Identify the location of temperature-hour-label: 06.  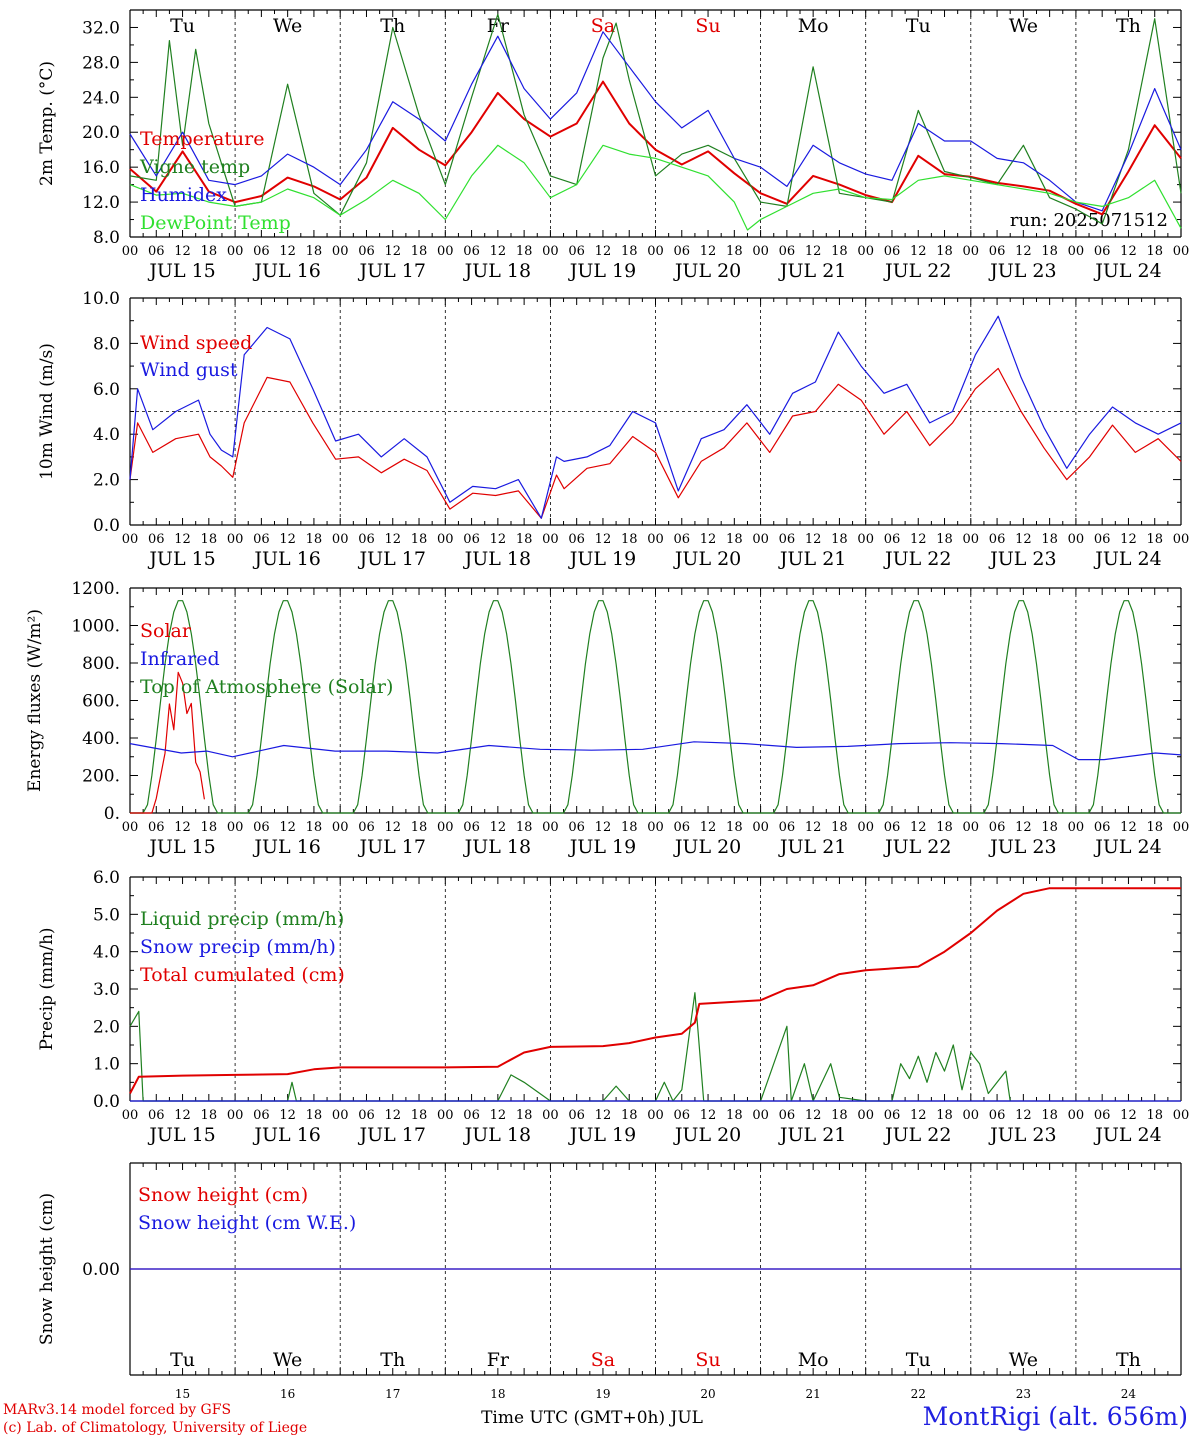
(156, 251).